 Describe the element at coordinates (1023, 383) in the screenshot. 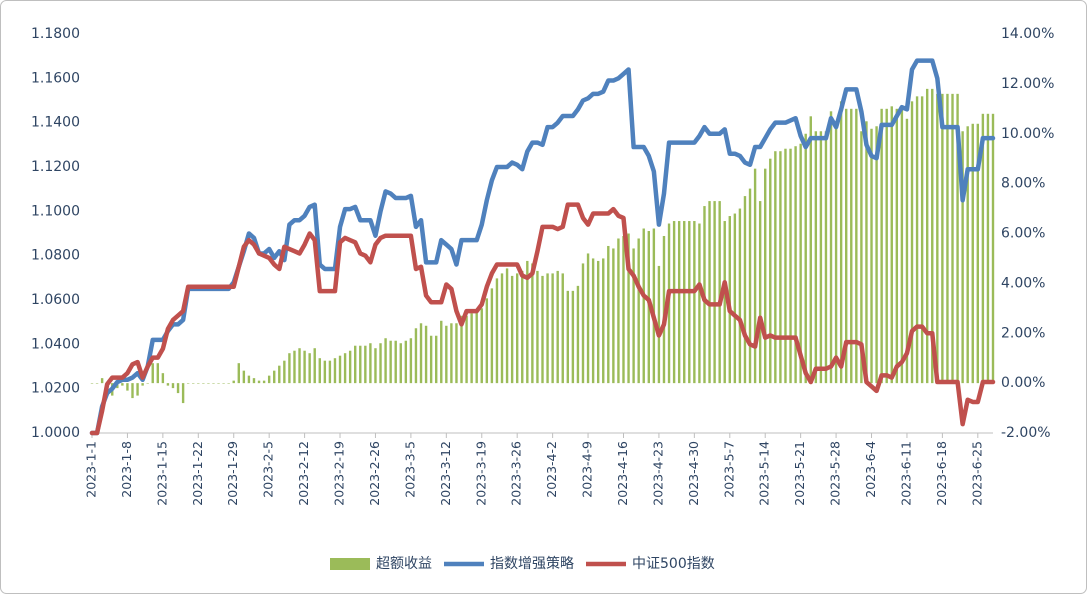

I see `y2-tick-label: 0.00%` at that location.